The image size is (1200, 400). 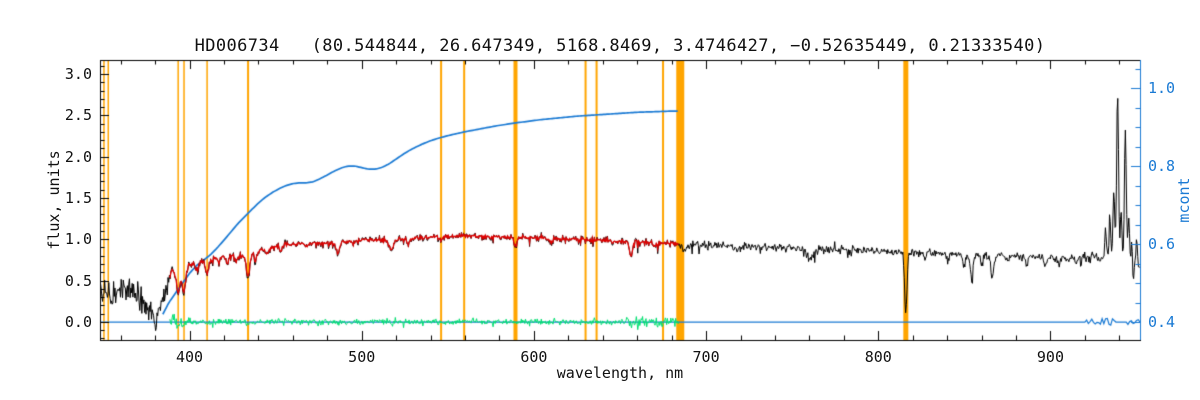 What do you see at coordinates (1162, 322) in the screenshot?
I see `mcont-tick-label: 0.4` at bounding box center [1162, 322].